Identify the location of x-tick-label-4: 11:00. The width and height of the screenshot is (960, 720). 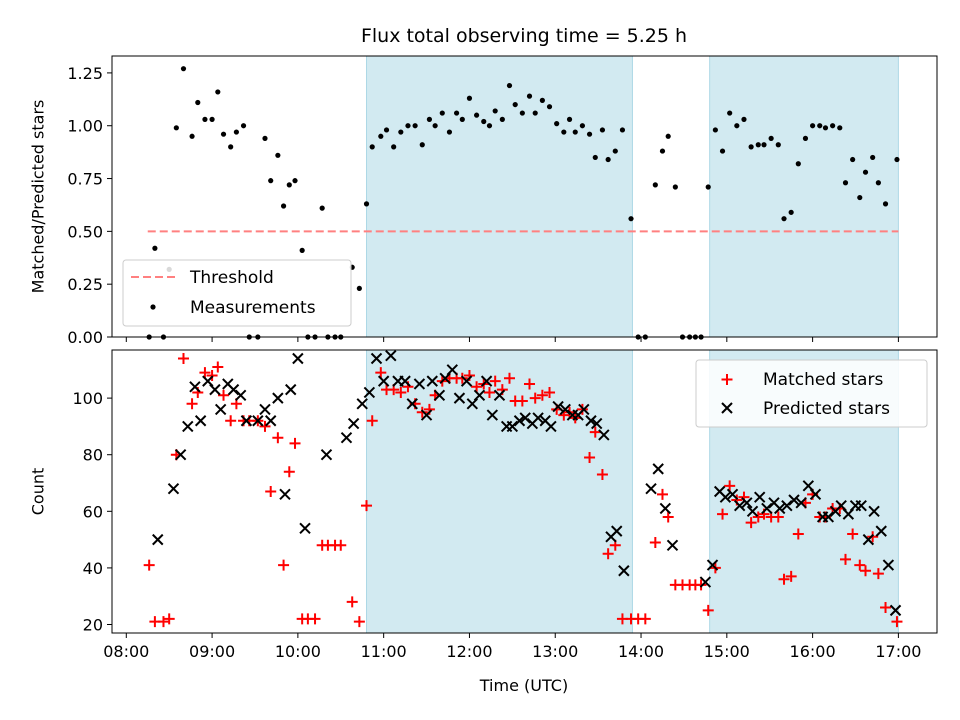
(384, 651).